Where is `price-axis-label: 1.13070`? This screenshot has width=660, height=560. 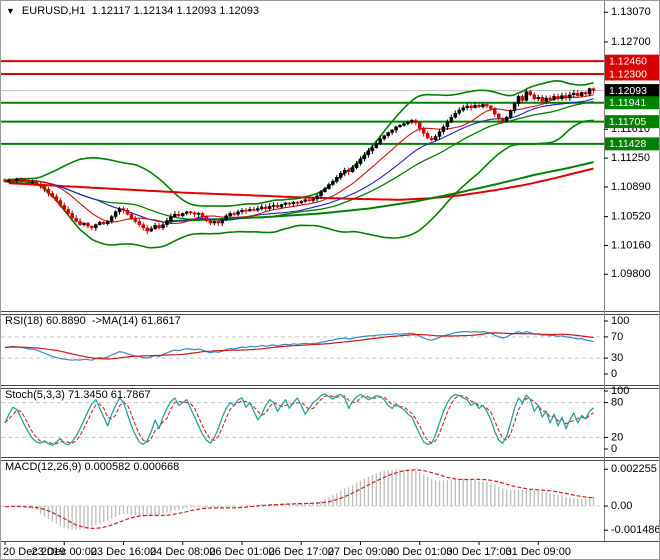
price-axis-label: 1.13070 is located at coordinates (631, 12).